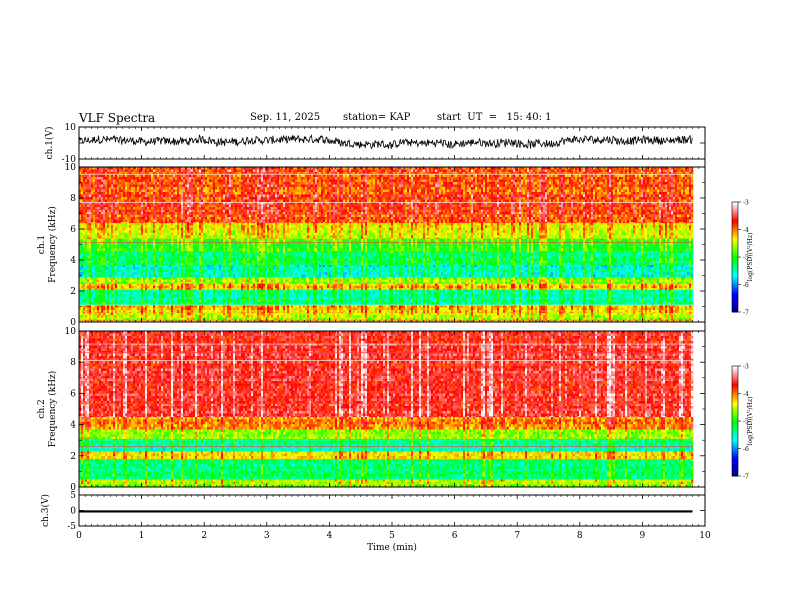 This screenshot has width=792, height=612. Describe the element at coordinates (42, 244) in the screenshot. I see `ch1-ylabel-channel: ch.1` at that location.